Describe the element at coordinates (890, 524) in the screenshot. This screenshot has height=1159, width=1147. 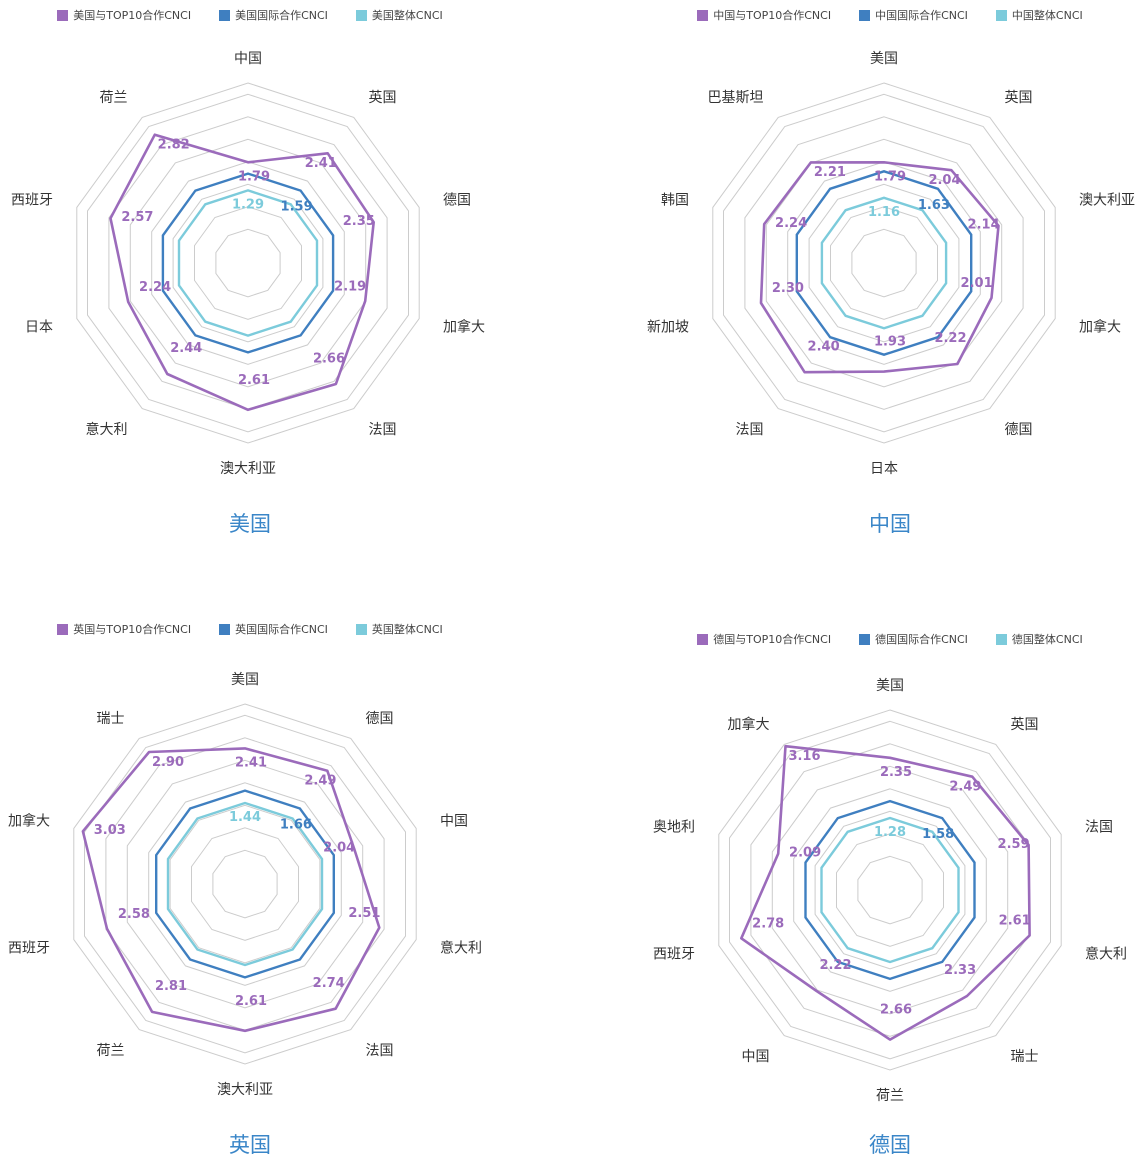
I see `chart-title: 中国` at that location.